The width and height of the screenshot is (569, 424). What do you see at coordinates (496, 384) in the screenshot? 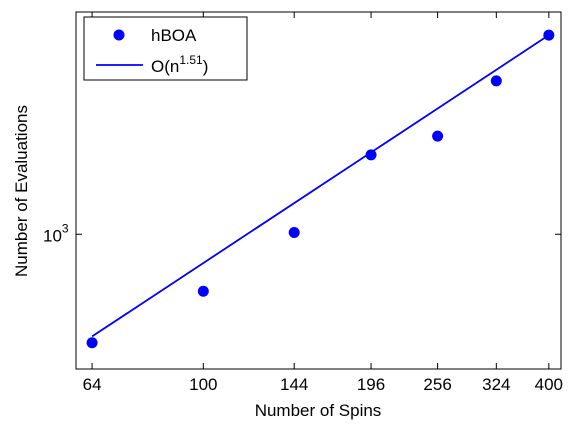
I see `x-tick-label: 324` at bounding box center [496, 384].